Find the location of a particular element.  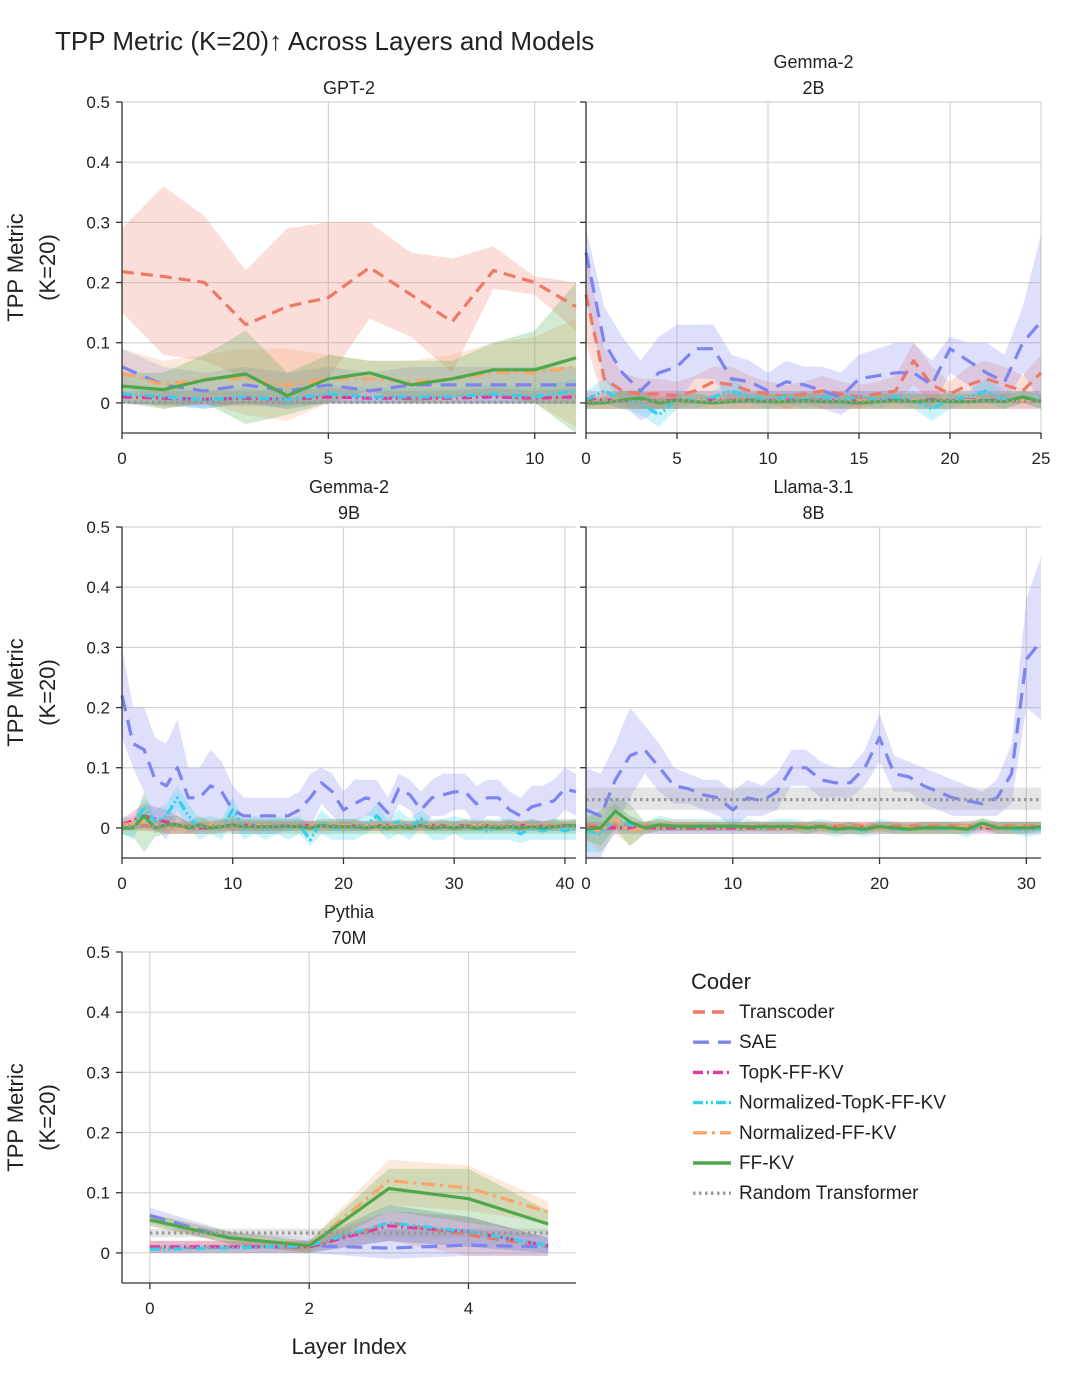

legend-label: SAE is located at coordinates (758, 1042).